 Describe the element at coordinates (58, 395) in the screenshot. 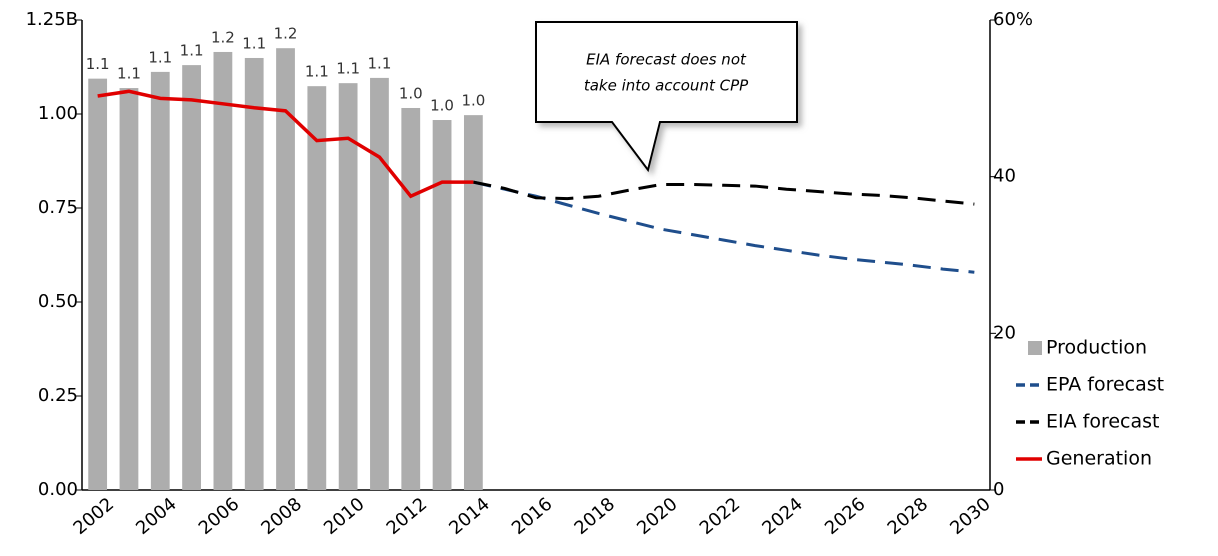

I see `y-tick-label: 0.25` at that location.